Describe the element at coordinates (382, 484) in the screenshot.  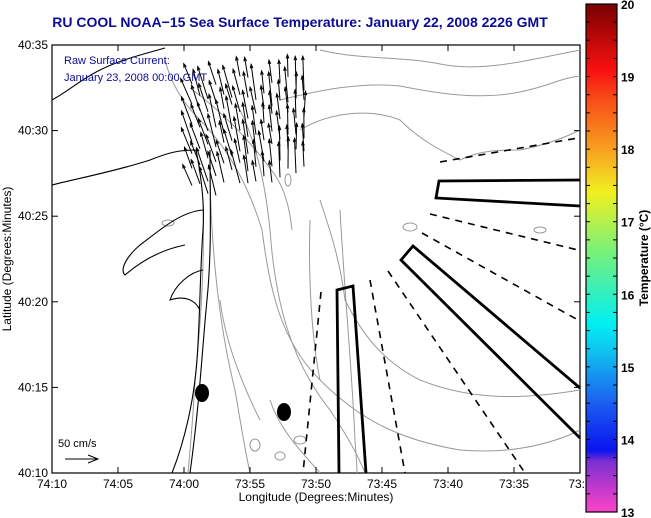
I see `x-tick-label: 73:45` at that location.